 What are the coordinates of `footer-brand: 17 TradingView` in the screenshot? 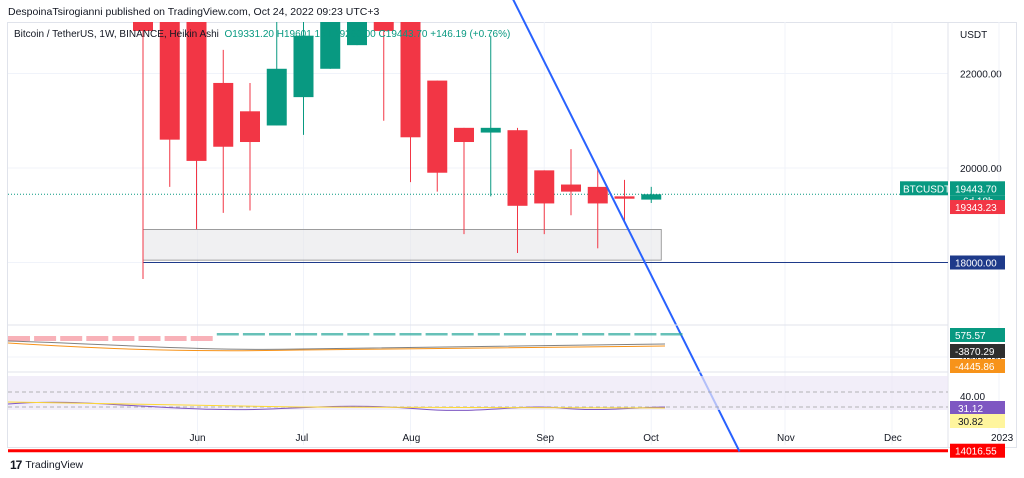 It's located at (46, 465).